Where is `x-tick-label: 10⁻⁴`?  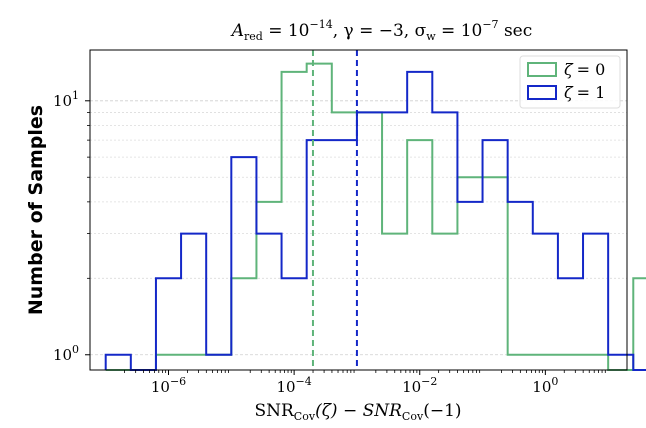
x-tick-label: 10⁻⁴ is located at coordinates (293, 385).